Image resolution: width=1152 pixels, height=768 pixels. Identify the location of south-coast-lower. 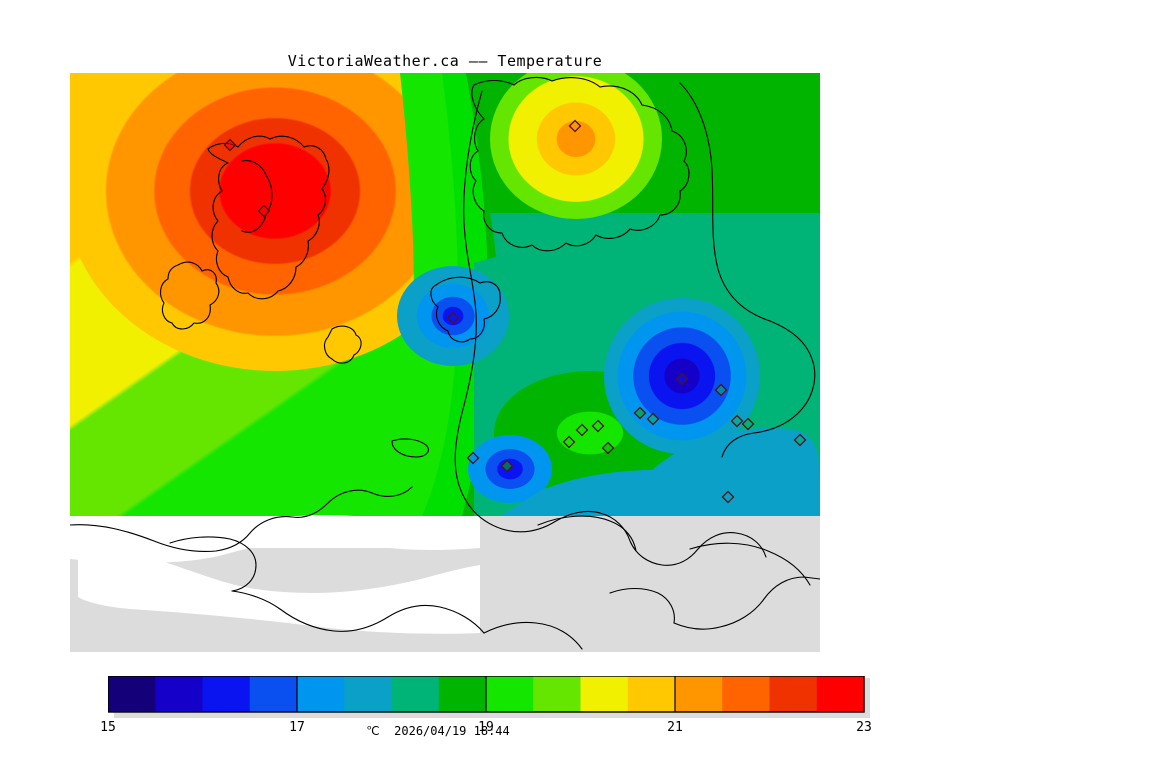
(358, 612).